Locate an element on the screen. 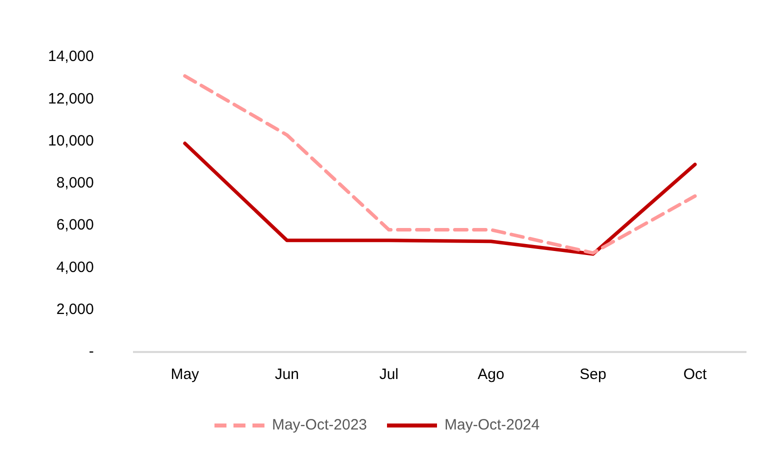  x-tick-label: Sep is located at coordinates (593, 375).